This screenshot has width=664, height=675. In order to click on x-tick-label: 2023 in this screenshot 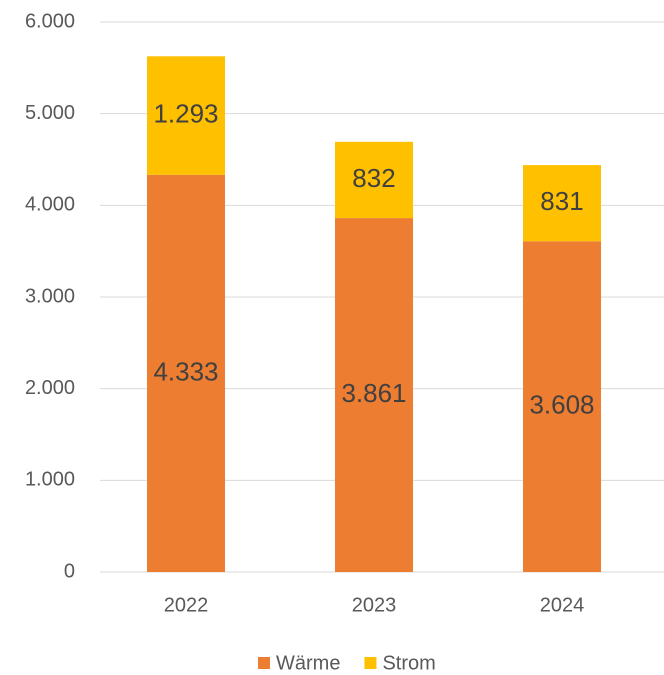, I will do `click(374, 605)`.